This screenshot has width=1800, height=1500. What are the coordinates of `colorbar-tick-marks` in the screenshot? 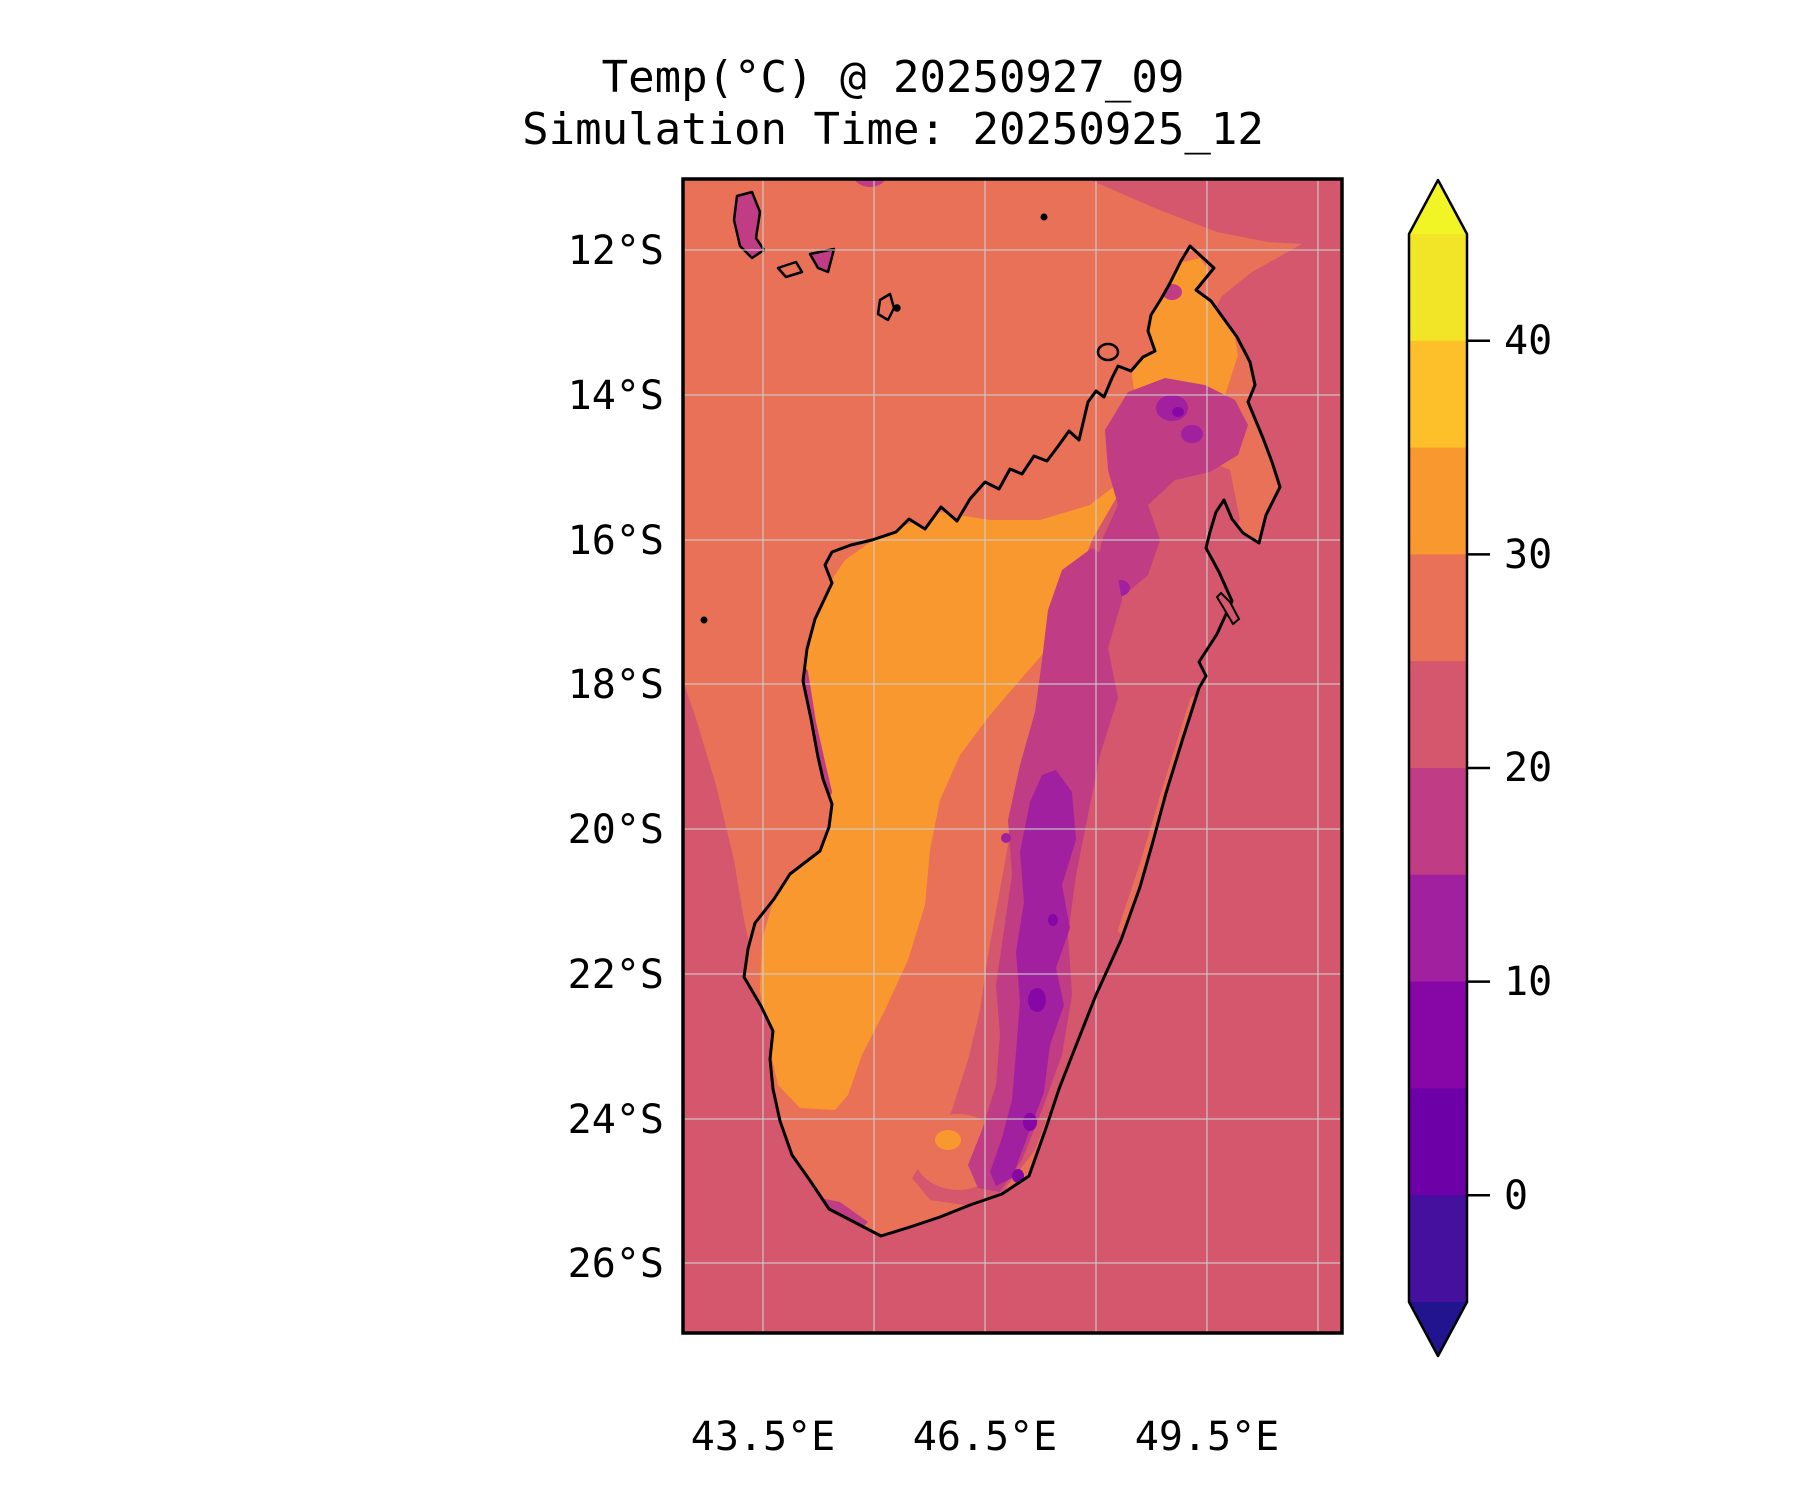 It's located at (1478, 768).